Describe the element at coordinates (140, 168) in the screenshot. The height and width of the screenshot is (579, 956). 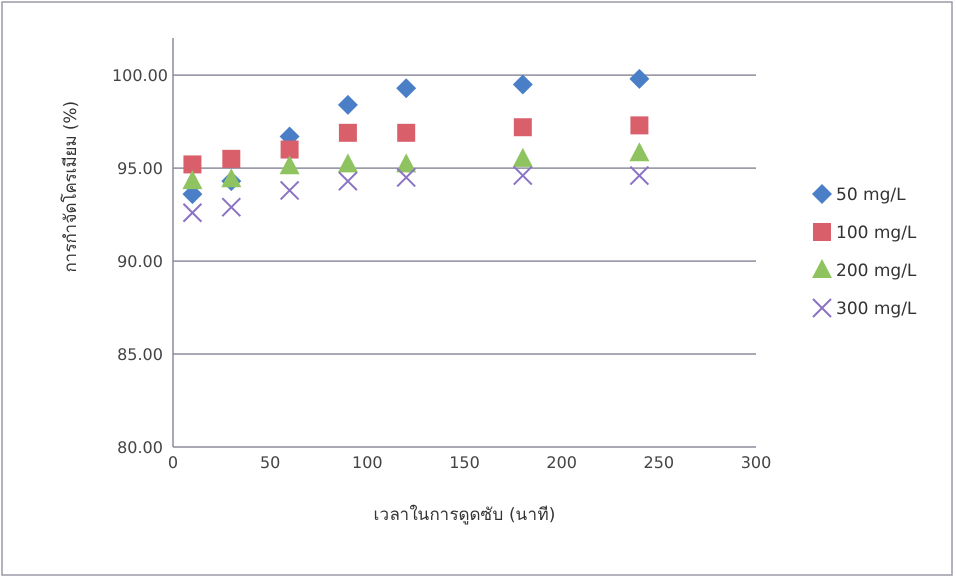
I see `y-tick-label: 95.00` at that location.